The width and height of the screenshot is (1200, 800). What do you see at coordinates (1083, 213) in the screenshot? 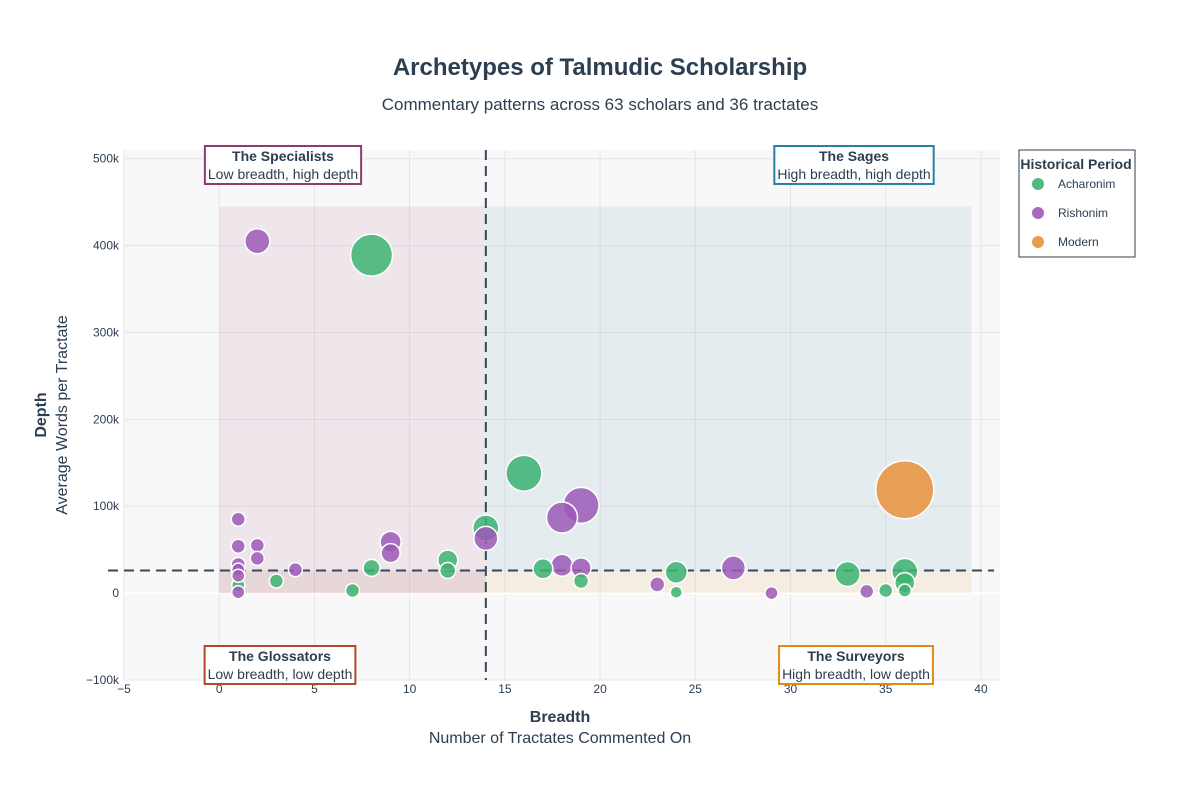
I see `legend-label-rishonim: Rishonim` at bounding box center [1083, 213].